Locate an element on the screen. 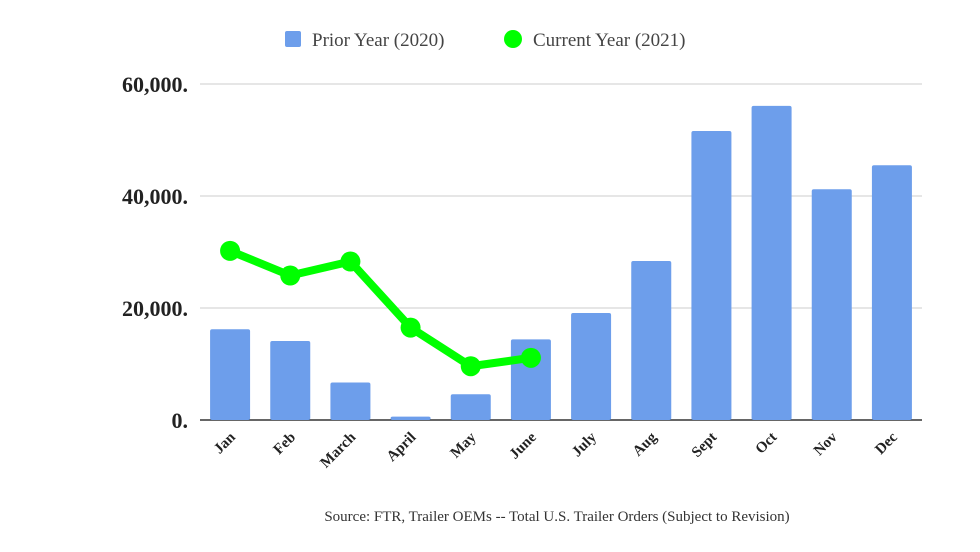 The image size is (980, 552). x-tick-label: Oct is located at coordinates (767, 444).